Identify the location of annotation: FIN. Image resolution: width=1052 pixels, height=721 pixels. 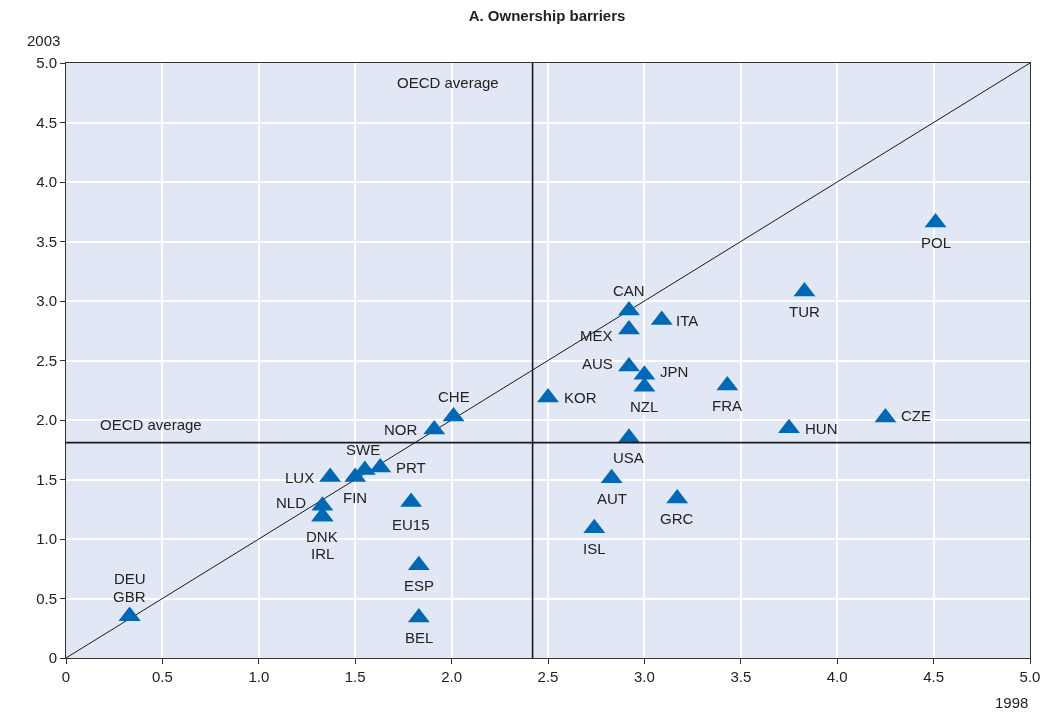
(355, 497).